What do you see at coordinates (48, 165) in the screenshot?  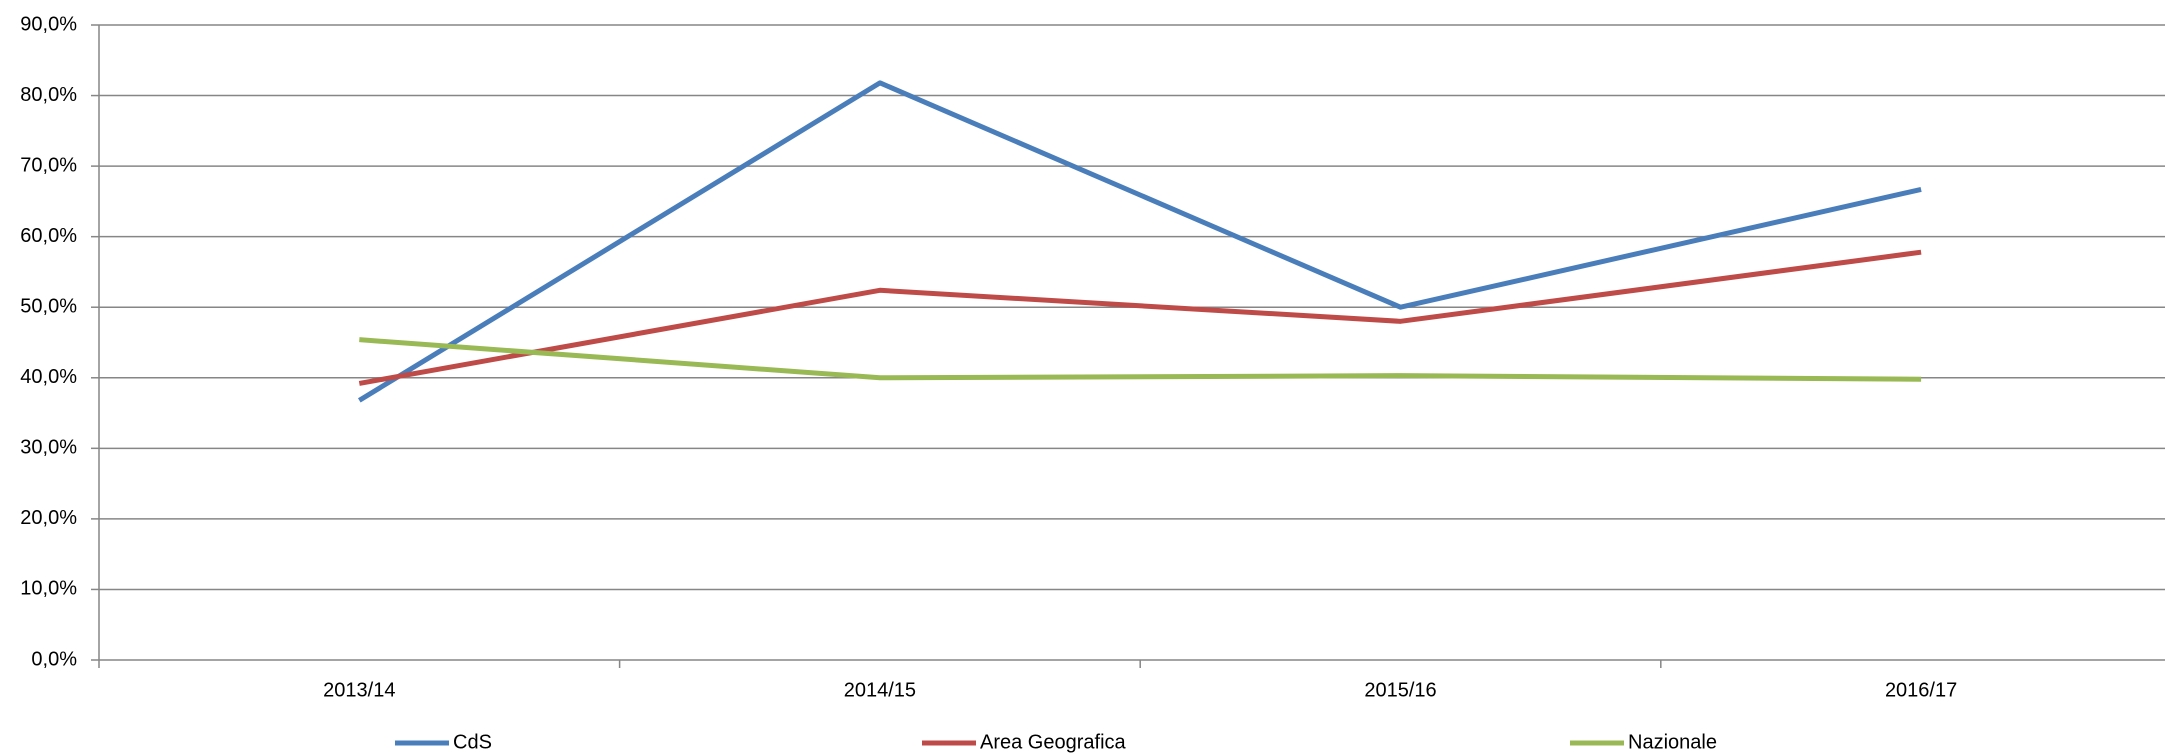 I see `y-tick-label: 70,0%` at bounding box center [48, 165].